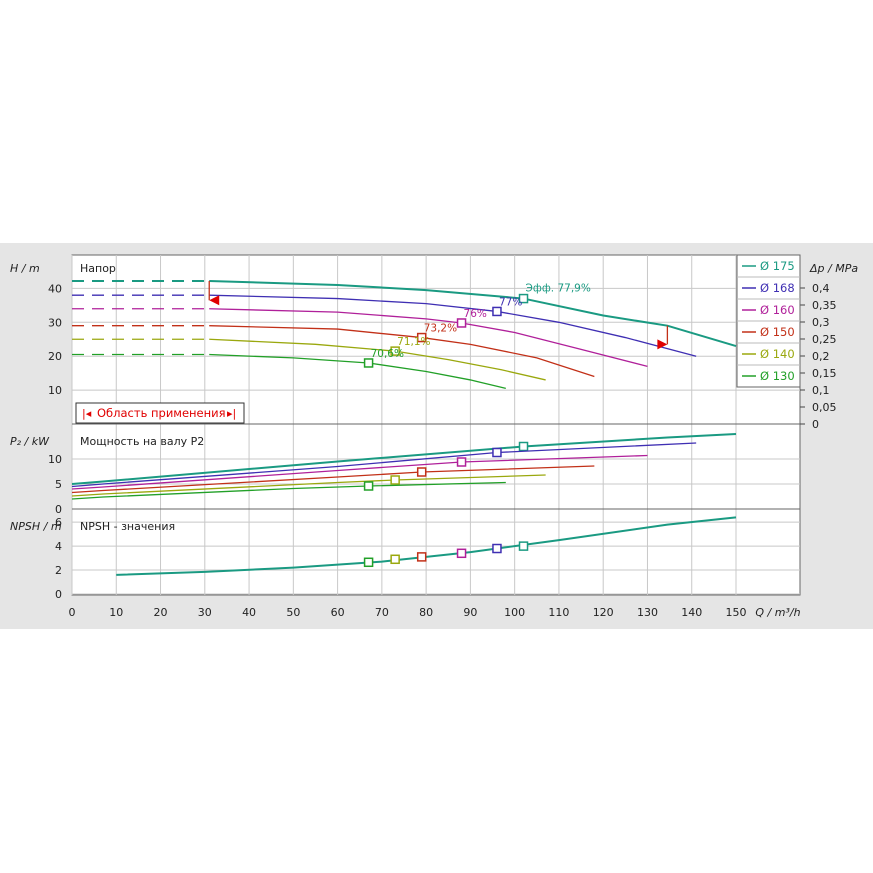  What do you see at coordinates (293, 612) in the screenshot?
I see `x-tick-label: 50` at bounding box center [293, 612].